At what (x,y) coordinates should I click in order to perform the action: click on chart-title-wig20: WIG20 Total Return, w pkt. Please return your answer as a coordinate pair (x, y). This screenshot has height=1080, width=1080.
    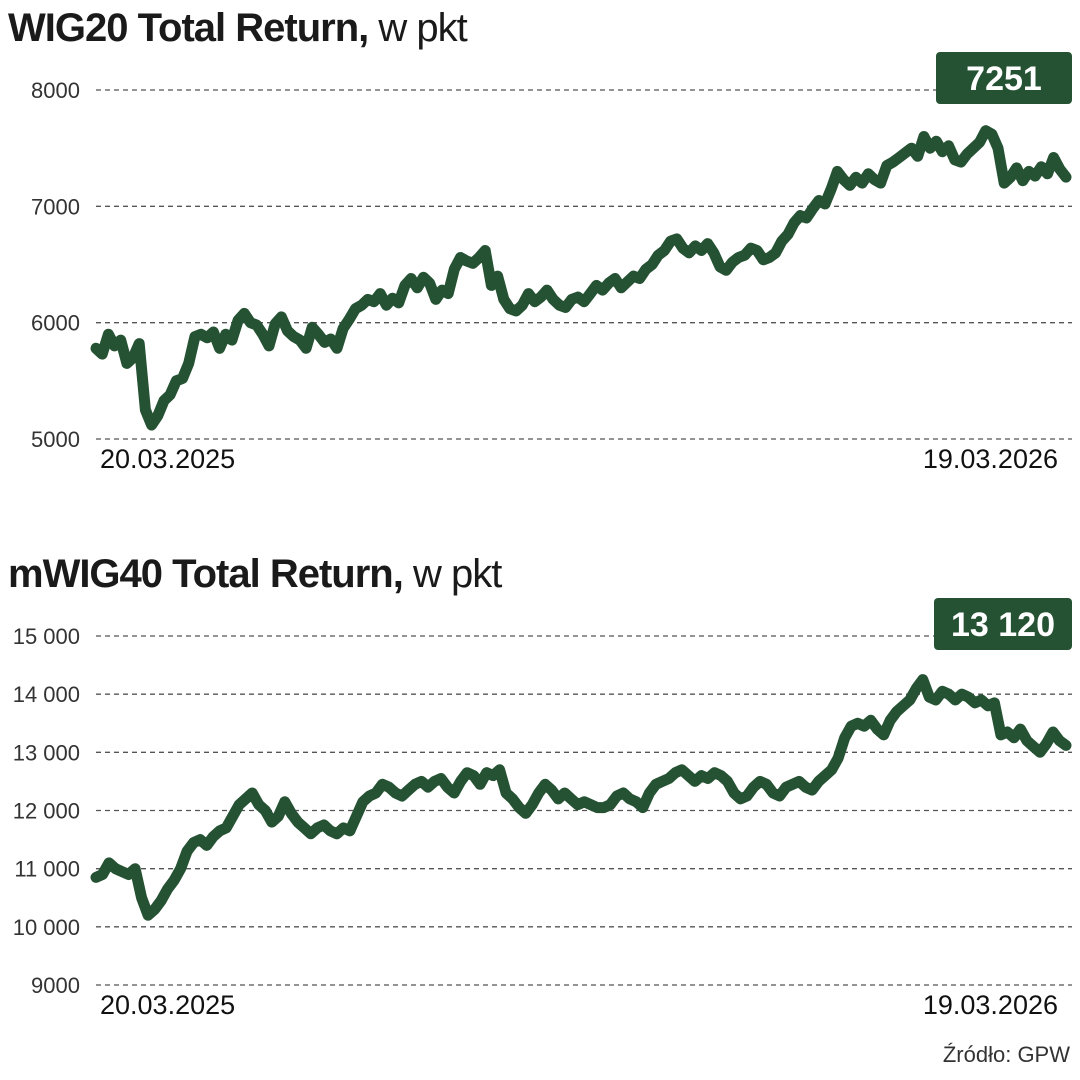
    Looking at the image, I should click on (238, 28).